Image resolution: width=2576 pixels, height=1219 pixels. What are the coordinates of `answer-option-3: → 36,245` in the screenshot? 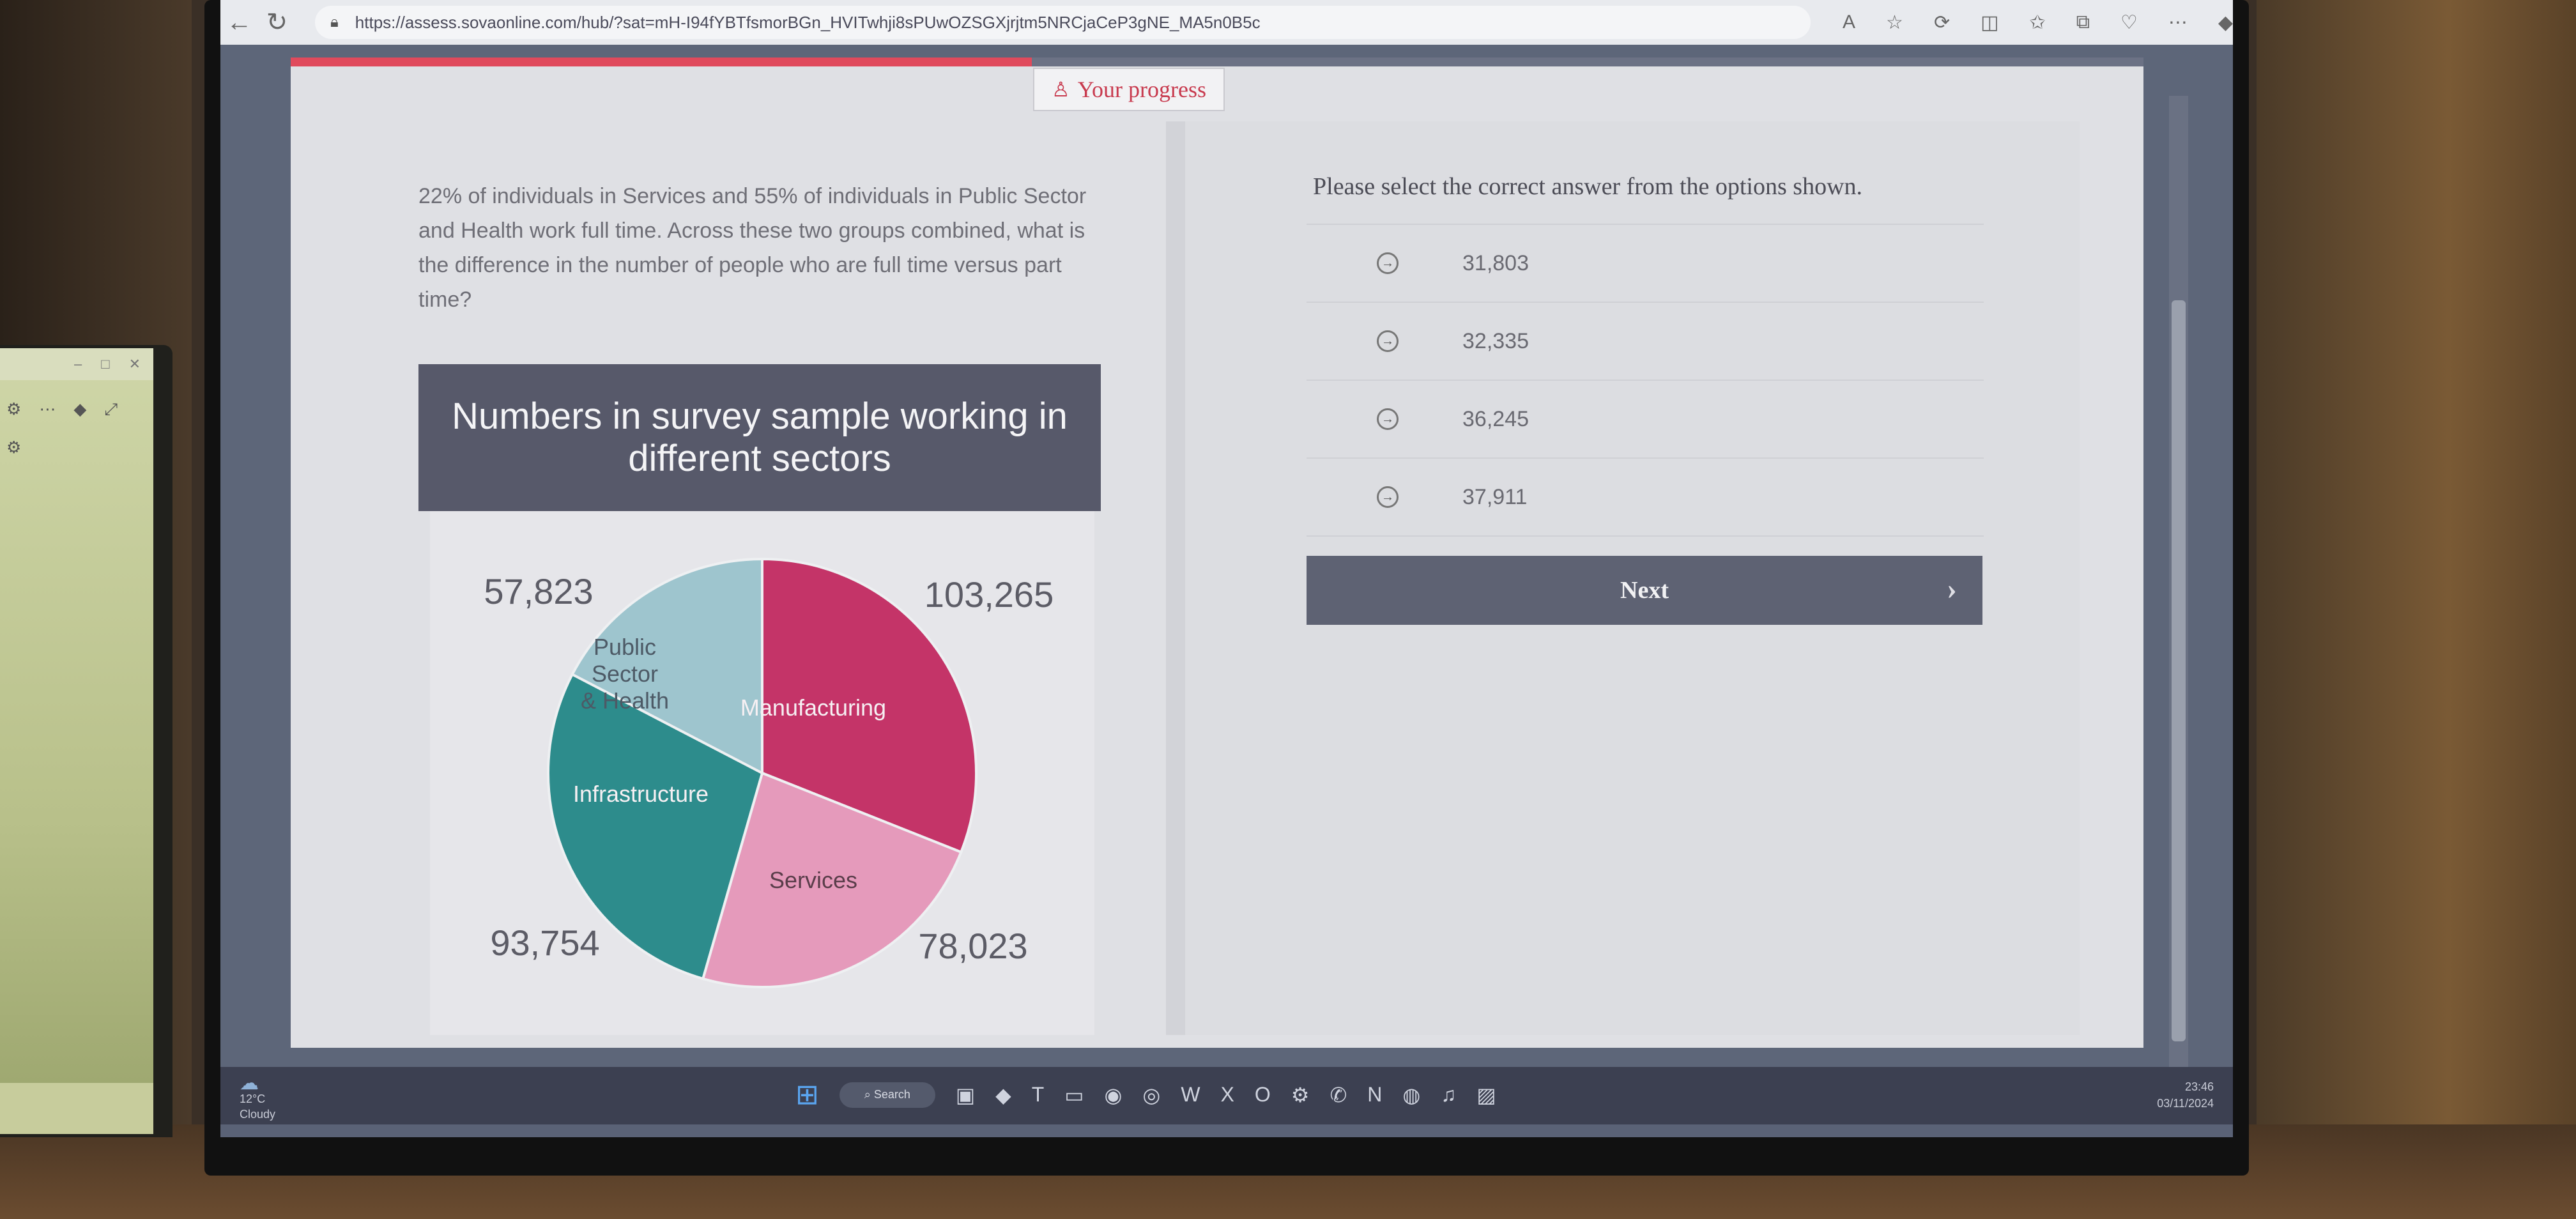 It's located at (1645, 418).